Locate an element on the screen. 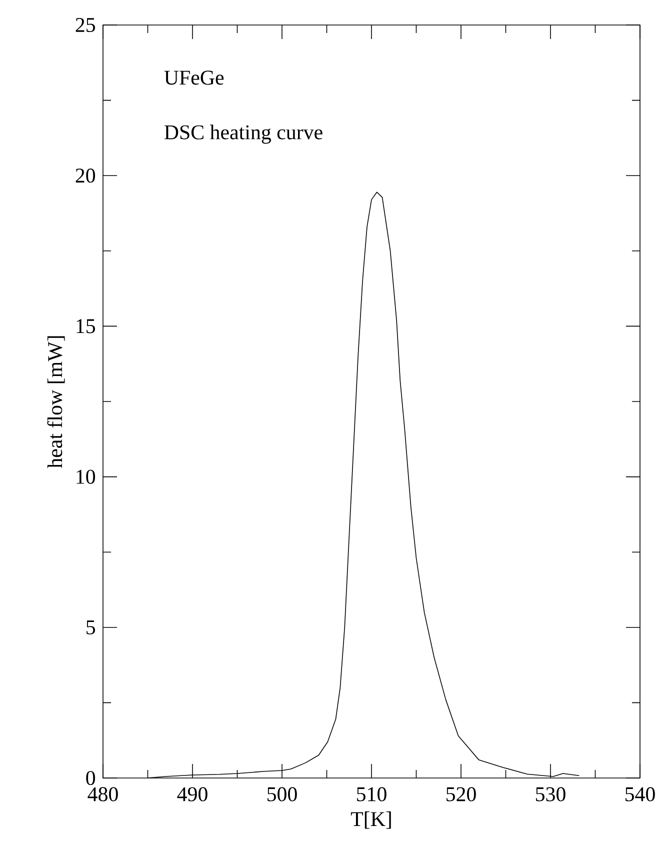 This screenshot has height=863, width=667. x-tick-label: 520 is located at coordinates (461, 794).